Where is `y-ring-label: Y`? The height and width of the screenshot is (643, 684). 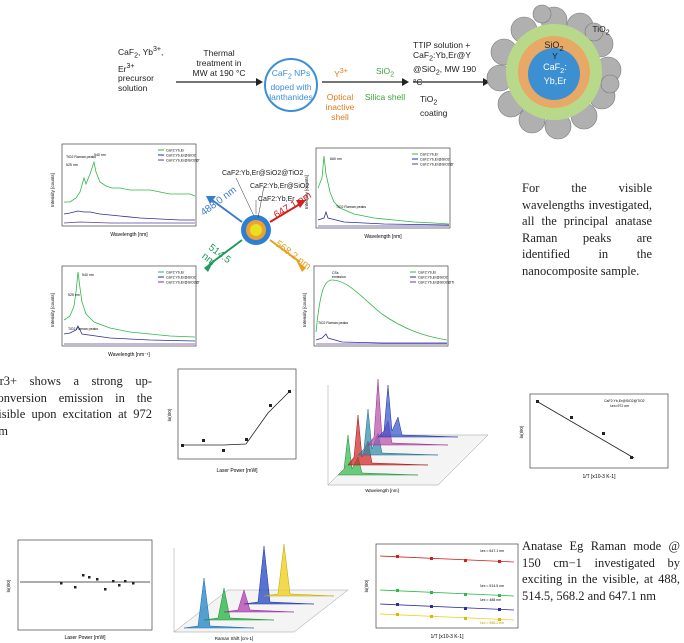 y-ring-label: Y is located at coordinates (555, 56).